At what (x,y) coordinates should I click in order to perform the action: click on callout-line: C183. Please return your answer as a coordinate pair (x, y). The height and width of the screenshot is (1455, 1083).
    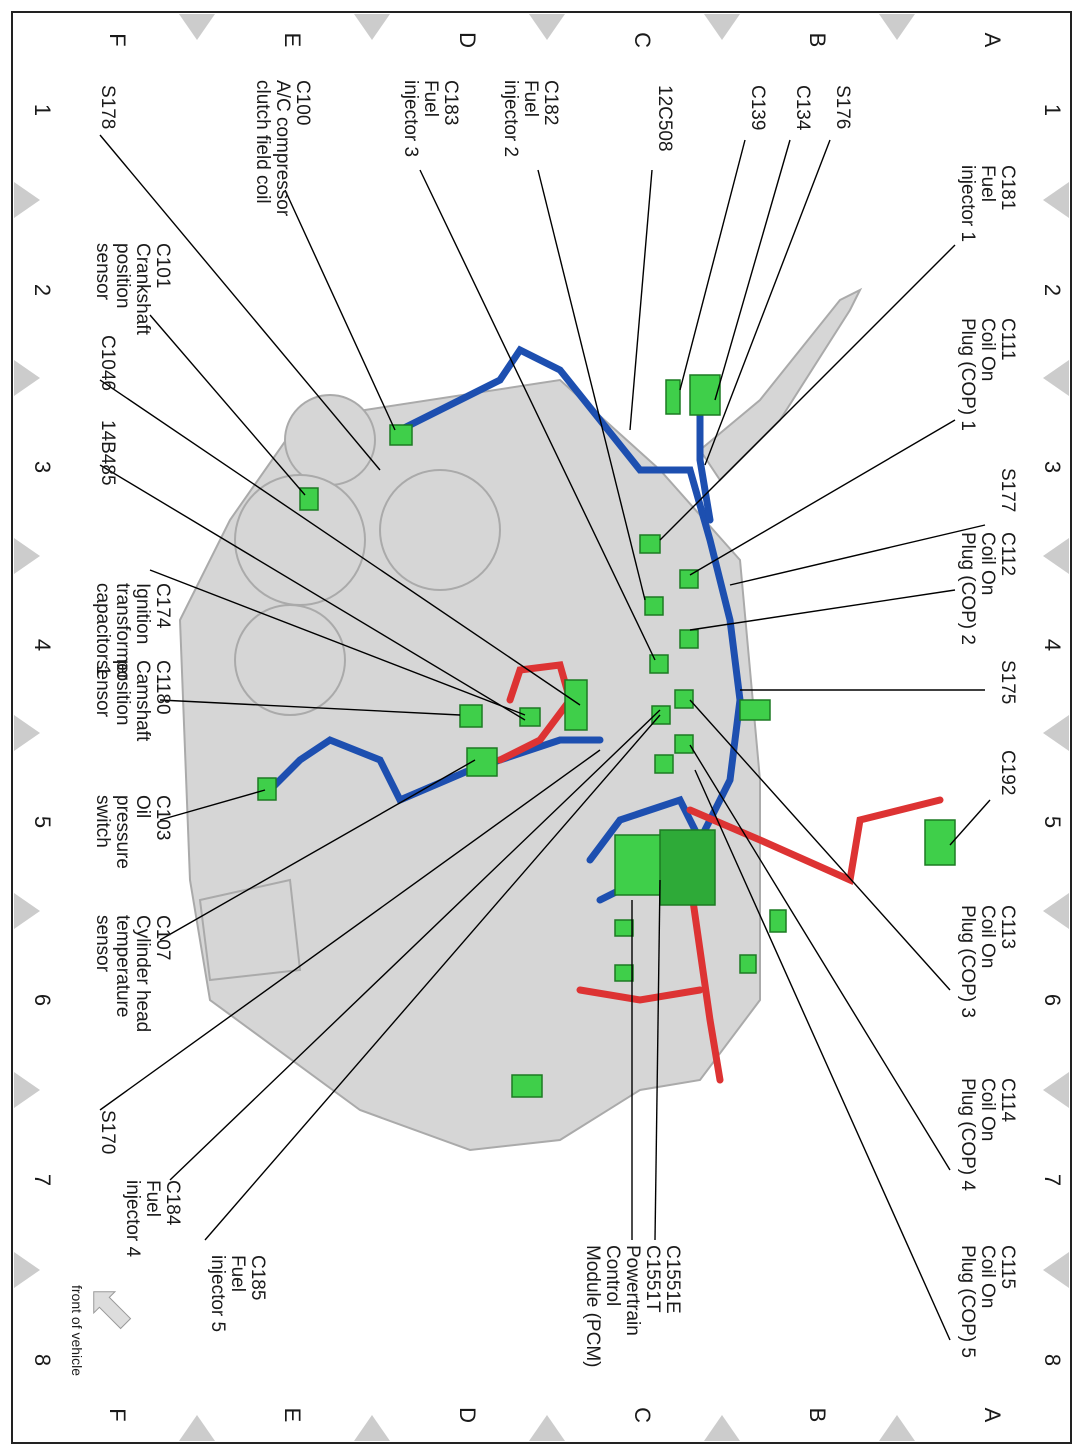
    Looking at the image, I should click on (450, 102).